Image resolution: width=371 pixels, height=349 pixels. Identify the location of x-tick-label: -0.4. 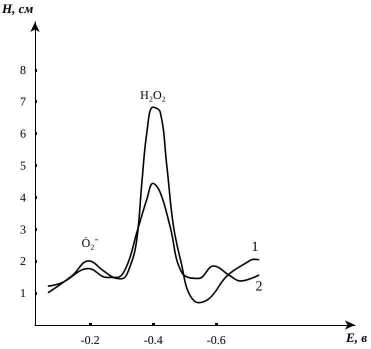
(153, 340).